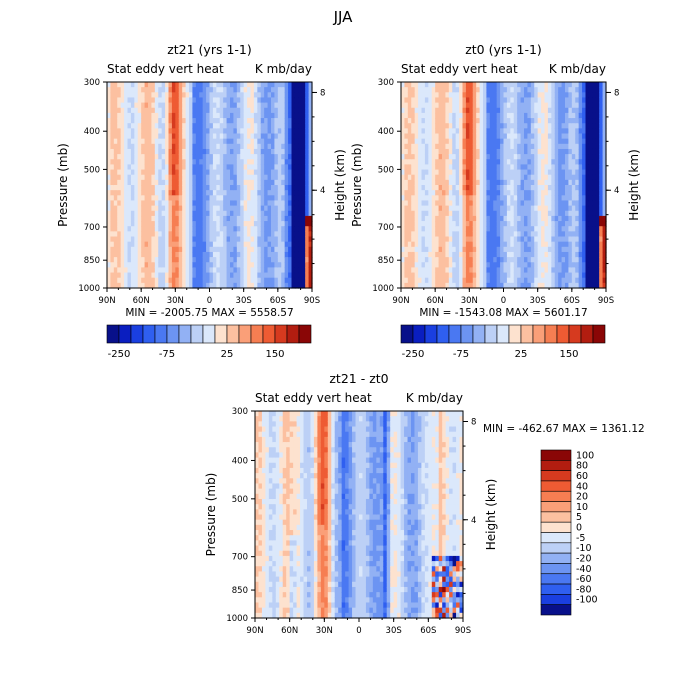 This screenshot has width=700, height=700. Describe the element at coordinates (386, 132) in the screenshot. I see `y-tick-label: 400` at that location.